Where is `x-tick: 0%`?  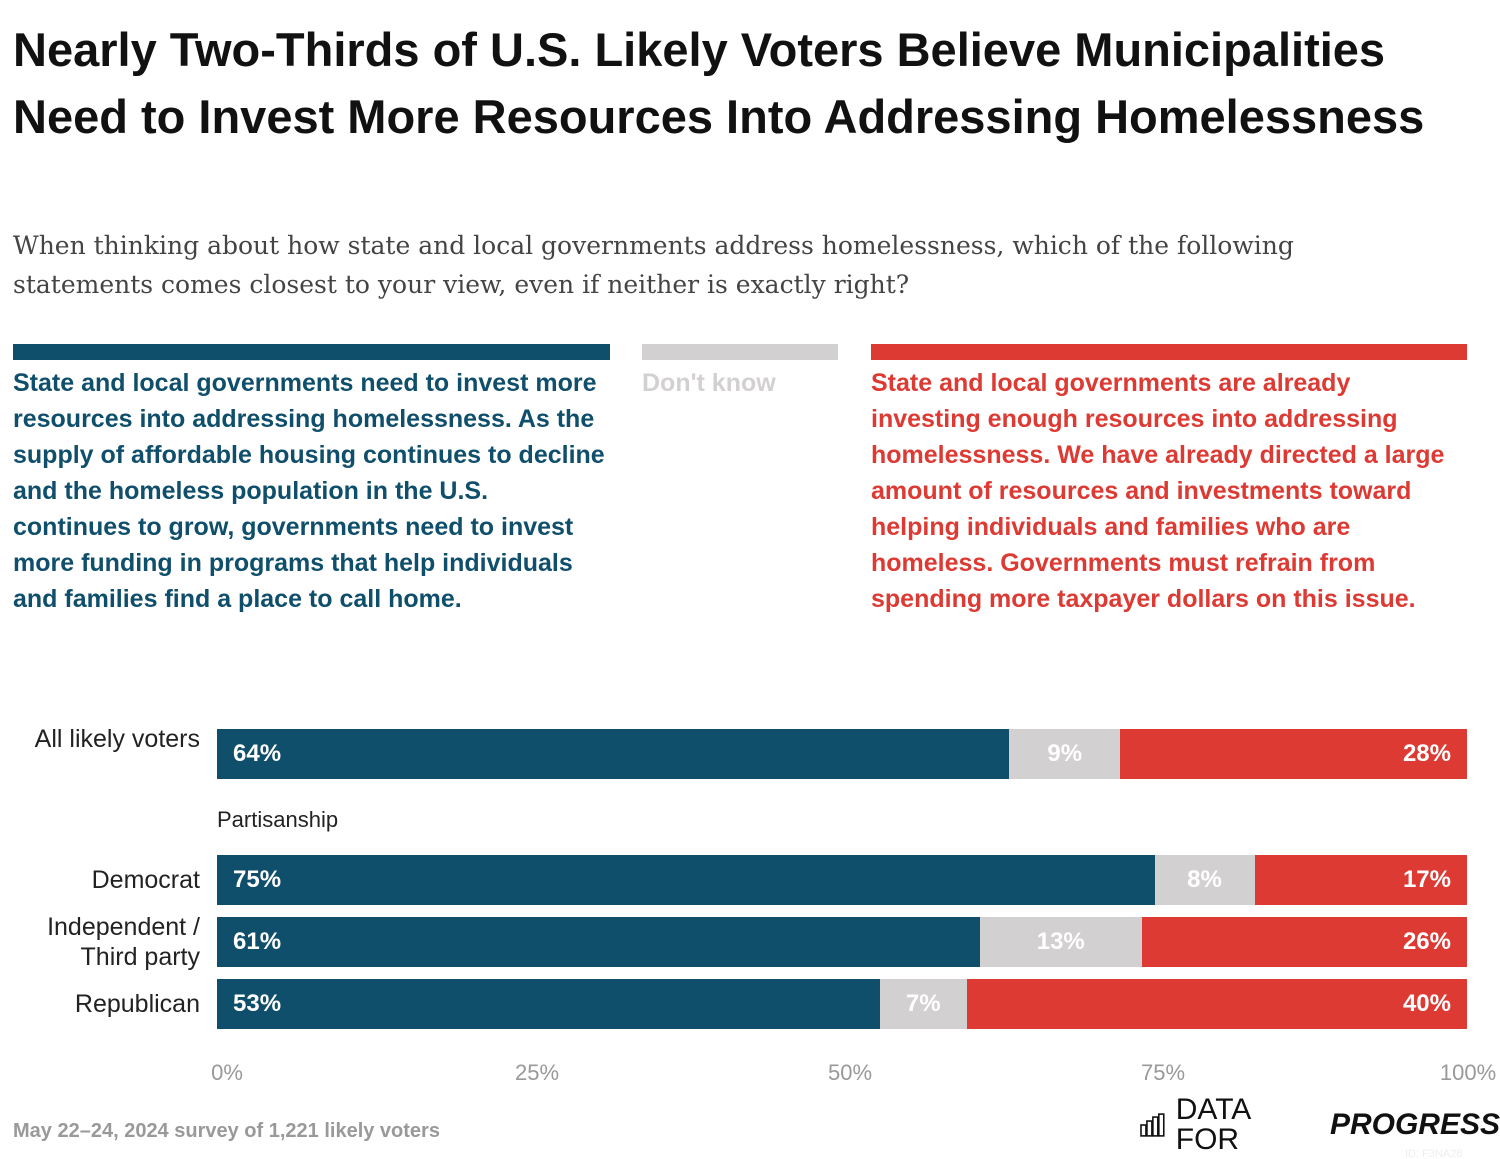 x-tick: 0% is located at coordinates (227, 1072).